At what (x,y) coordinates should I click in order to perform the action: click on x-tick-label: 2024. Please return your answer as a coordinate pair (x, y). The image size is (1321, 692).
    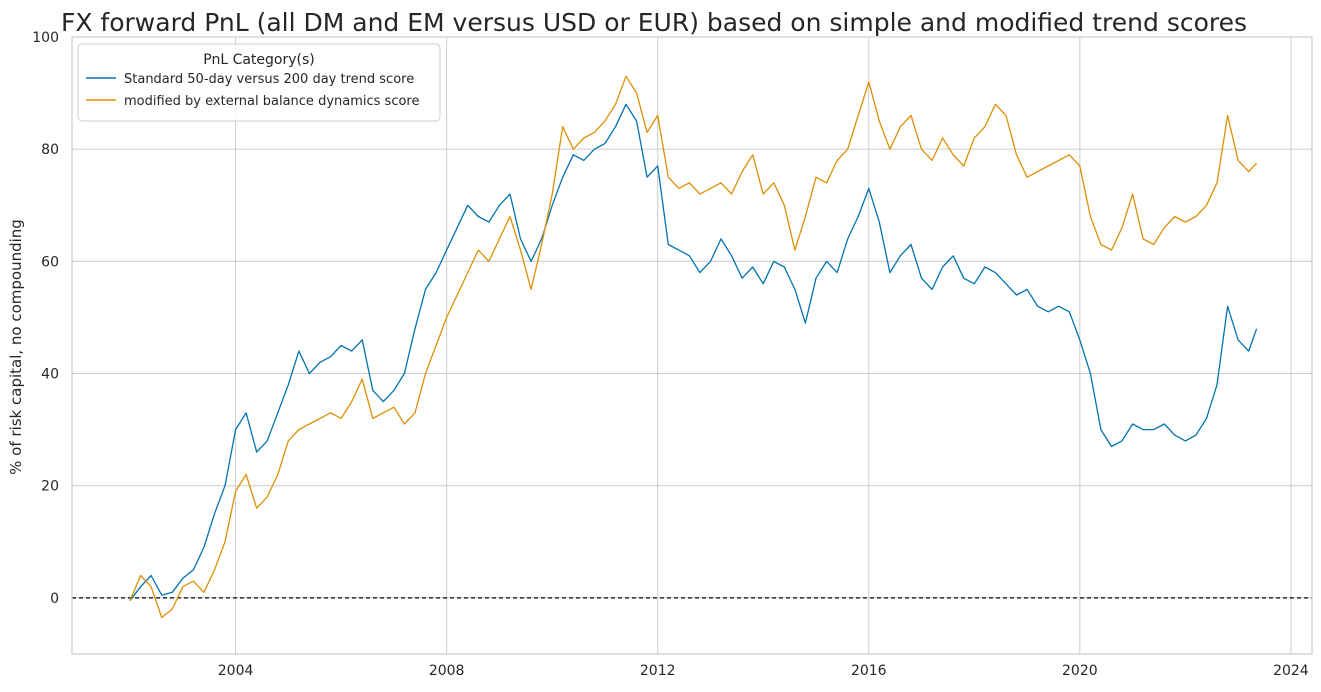
    Looking at the image, I should click on (1291, 671).